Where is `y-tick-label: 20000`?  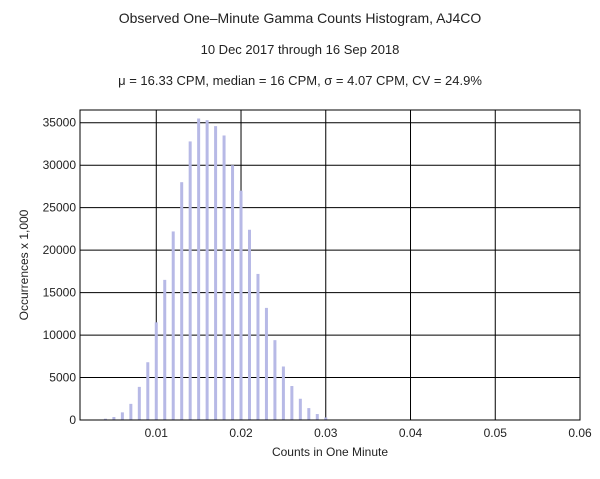
y-tick-label: 20000 is located at coordinates (60, 250).